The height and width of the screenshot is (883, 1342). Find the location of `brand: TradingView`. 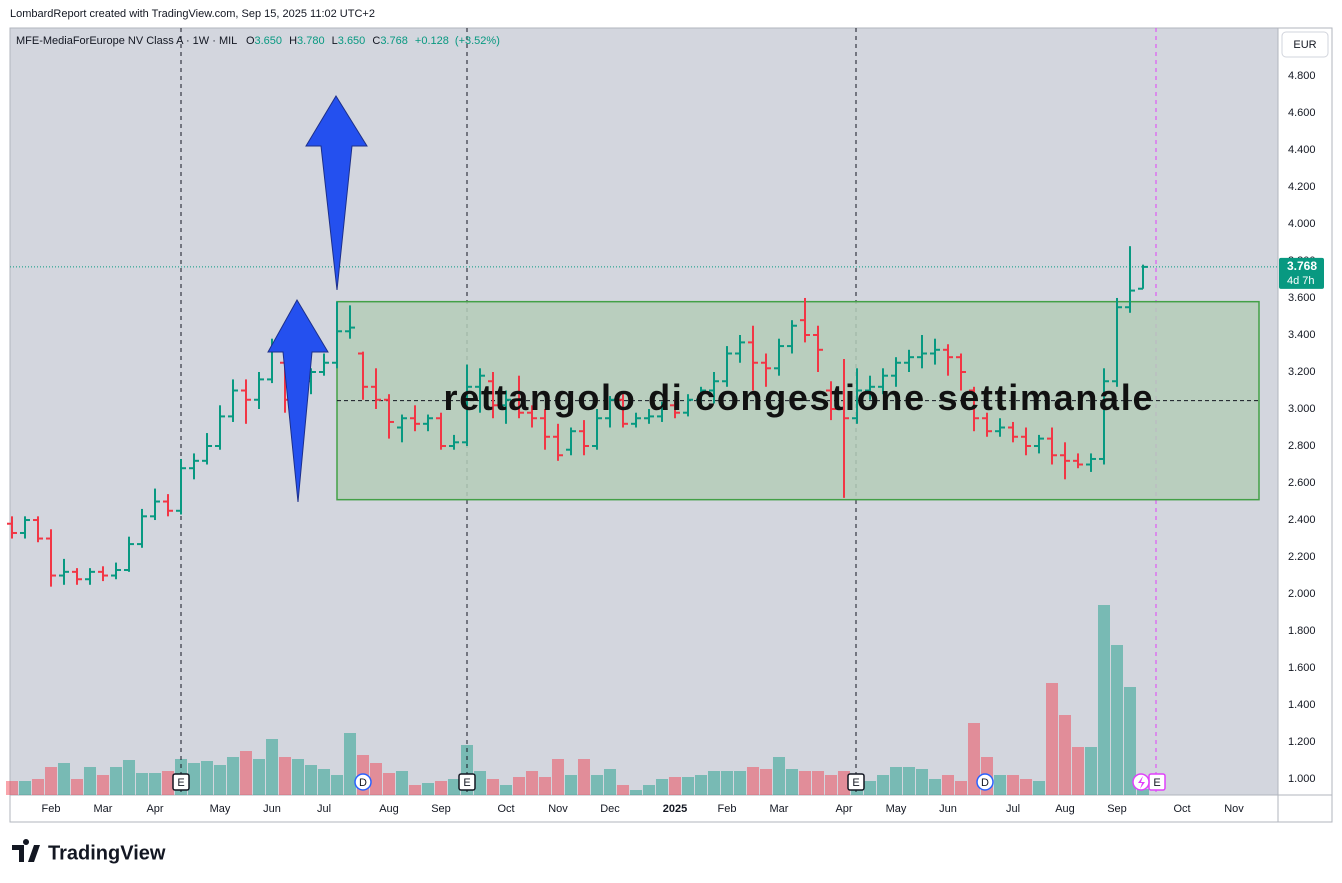

brand: TradingView is located at coordinates (107, 853).